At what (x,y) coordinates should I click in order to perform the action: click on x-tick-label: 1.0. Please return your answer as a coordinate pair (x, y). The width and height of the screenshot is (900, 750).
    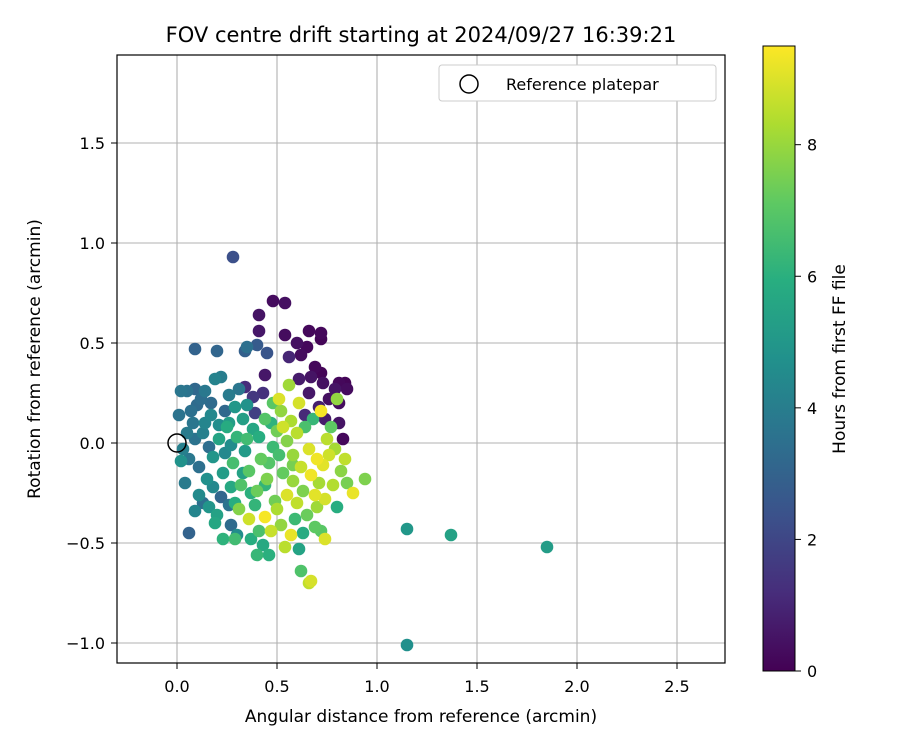
    Looking at the image, I should click on (376, 686).